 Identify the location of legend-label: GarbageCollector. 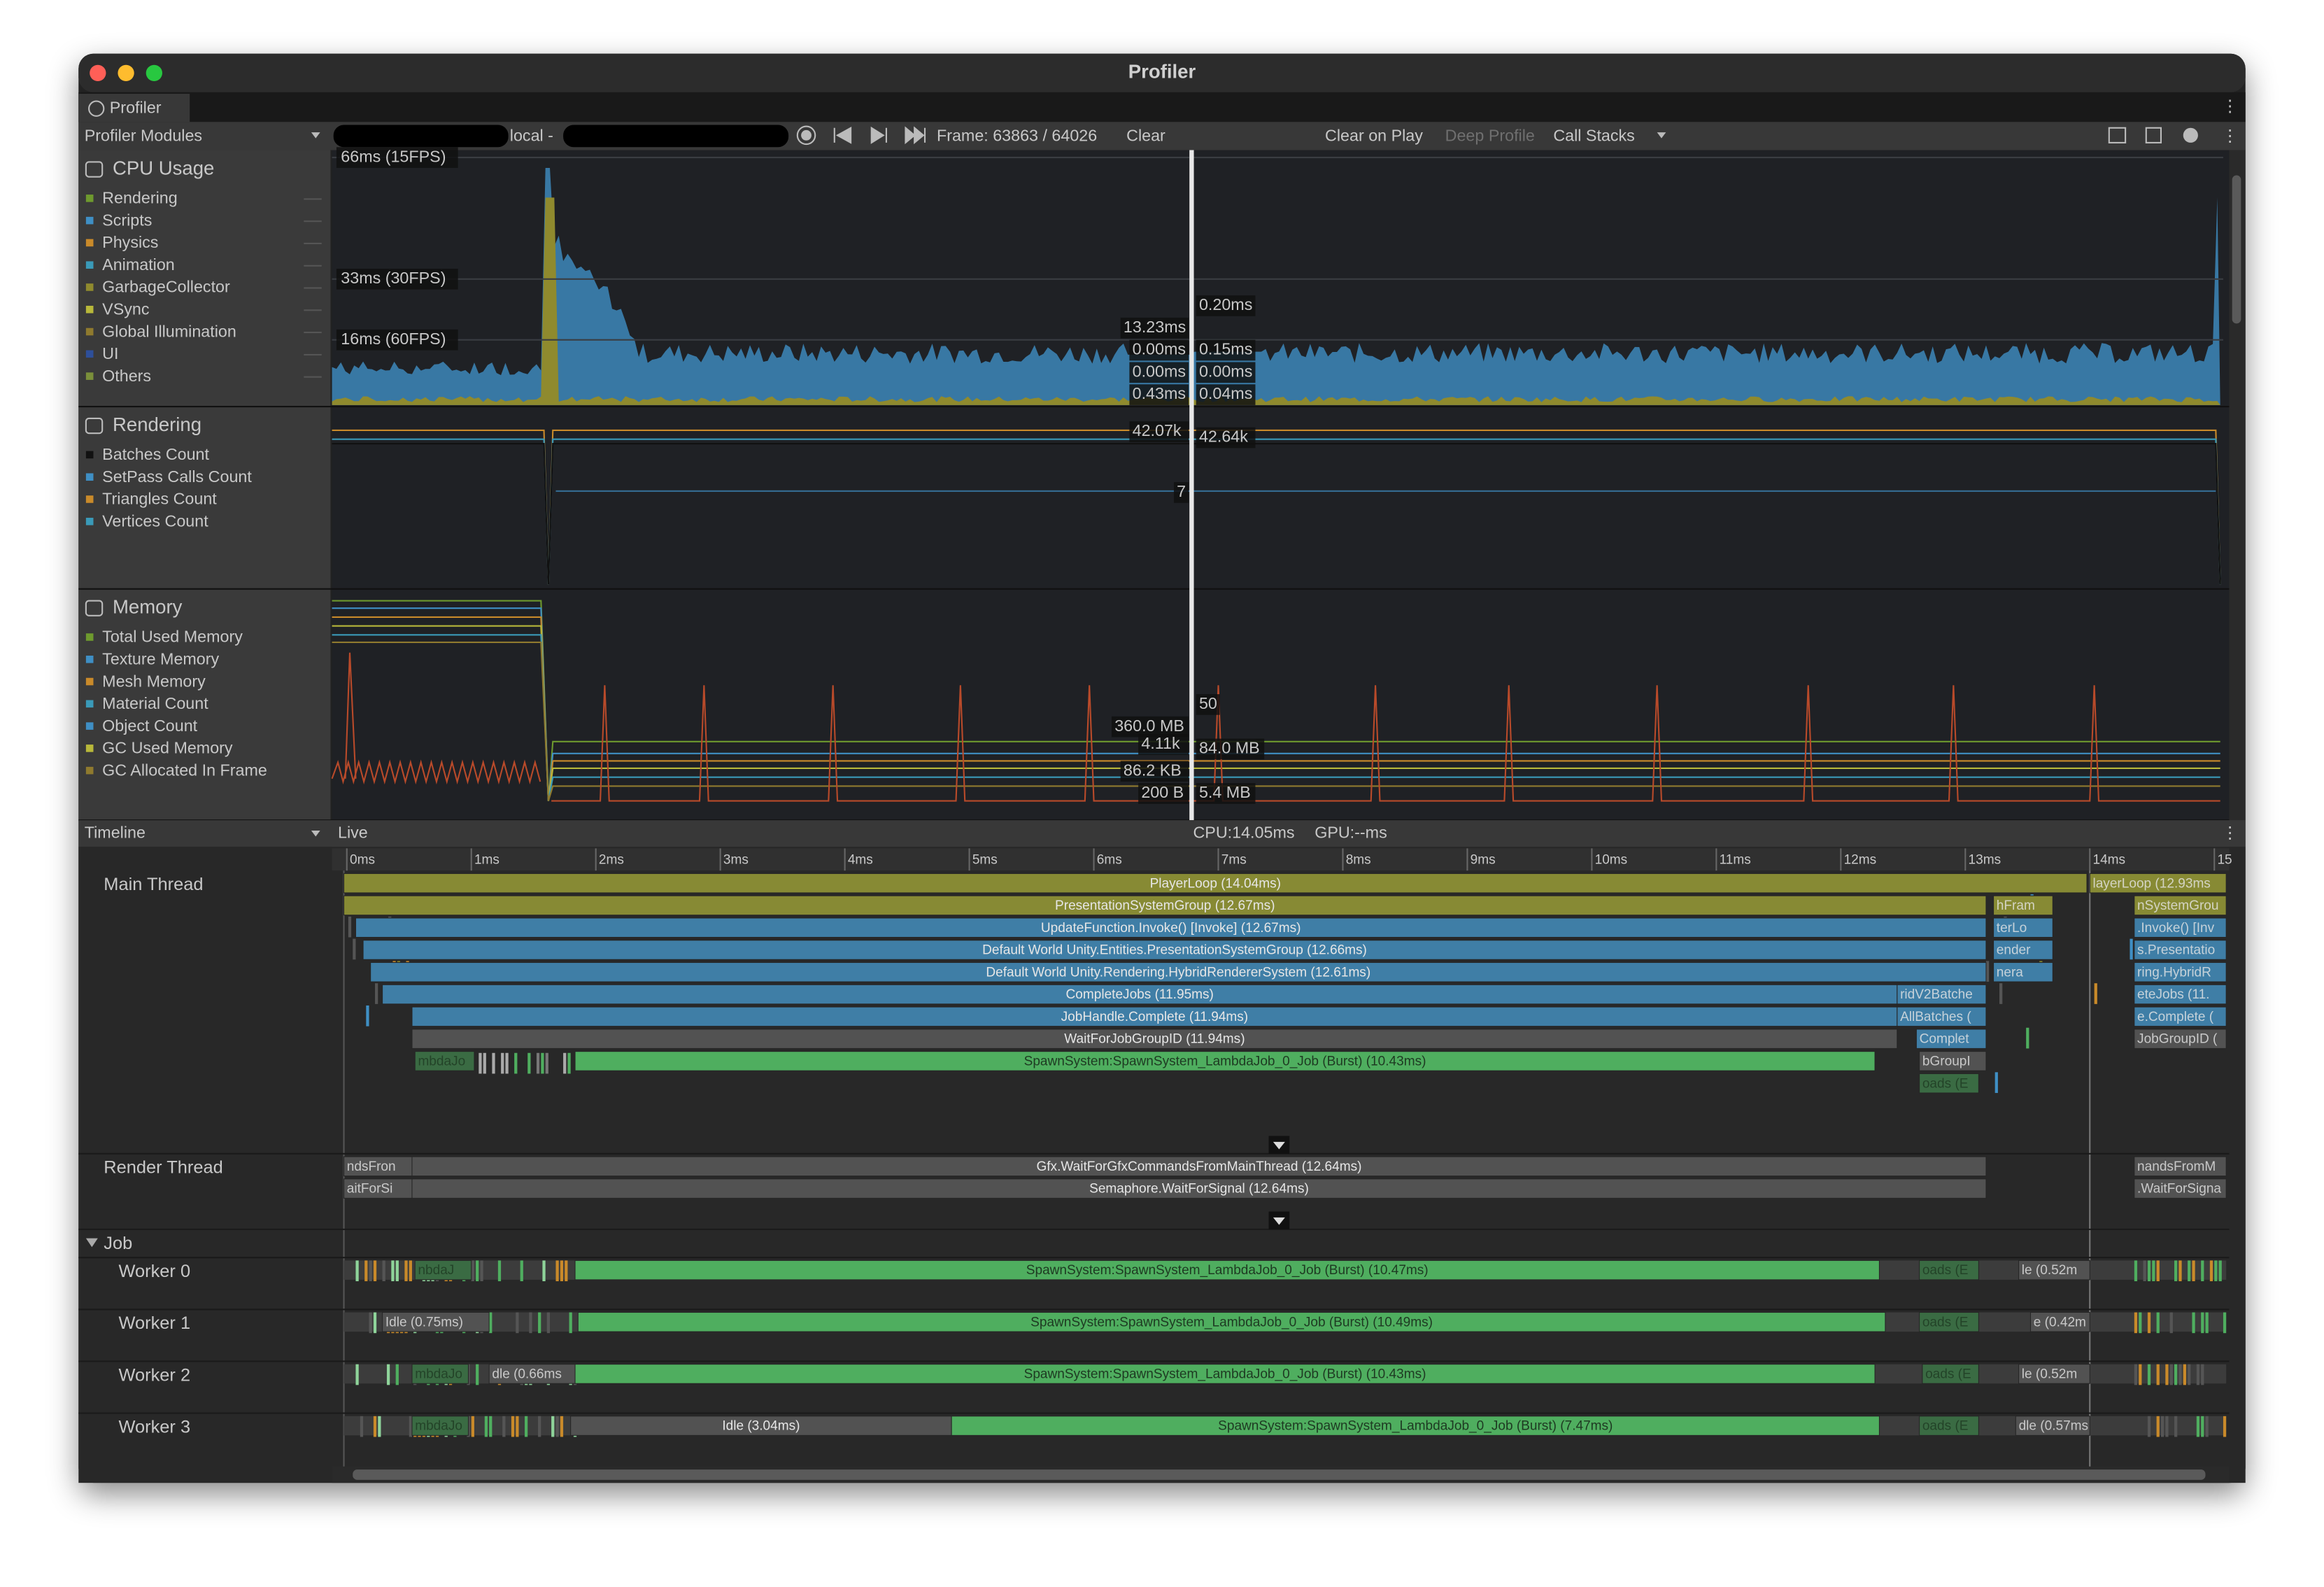
(166, 287).